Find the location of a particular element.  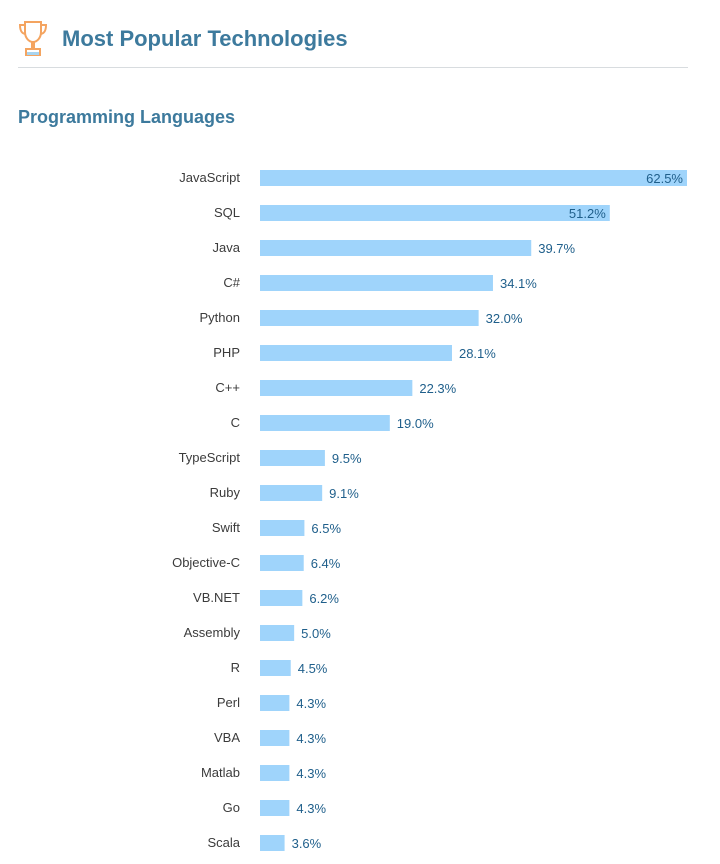

value-label: 5.0% is located at coordinates (316, 633).